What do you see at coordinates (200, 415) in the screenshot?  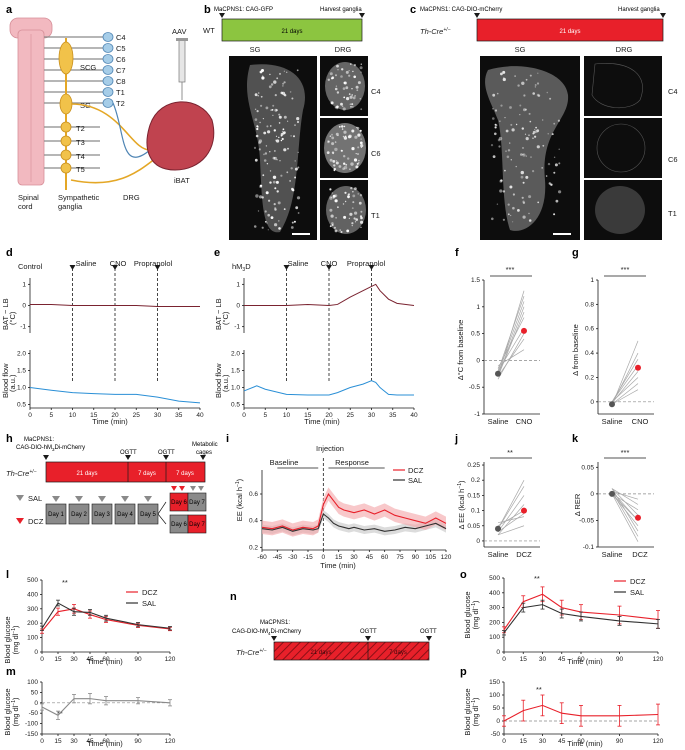 I see `tick-label: 40` at bounding box center [200, 415].